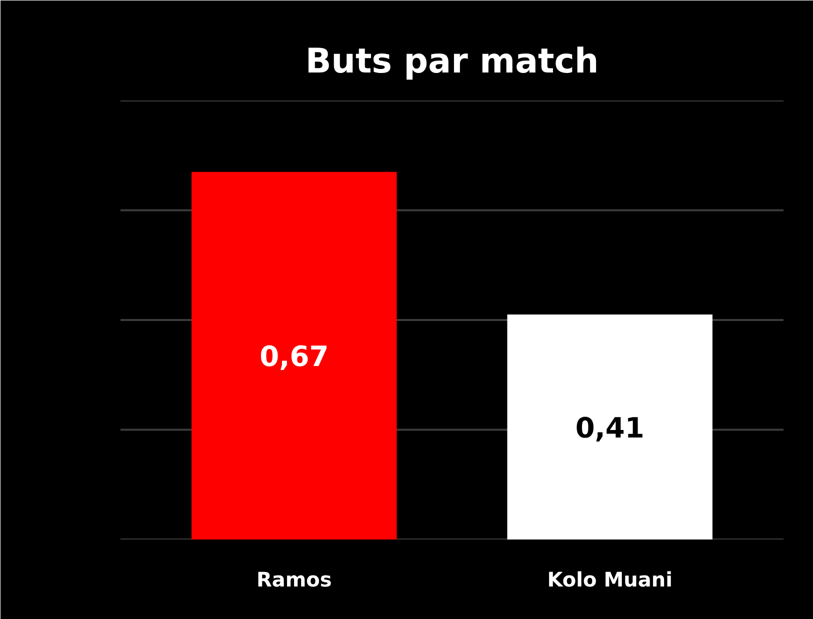 The width and height of the screenshot is (813, 619). Describe the element at coordinates (609, 580) in the screenshot. I see `x-tick-label: Kolo Muani` at that location.